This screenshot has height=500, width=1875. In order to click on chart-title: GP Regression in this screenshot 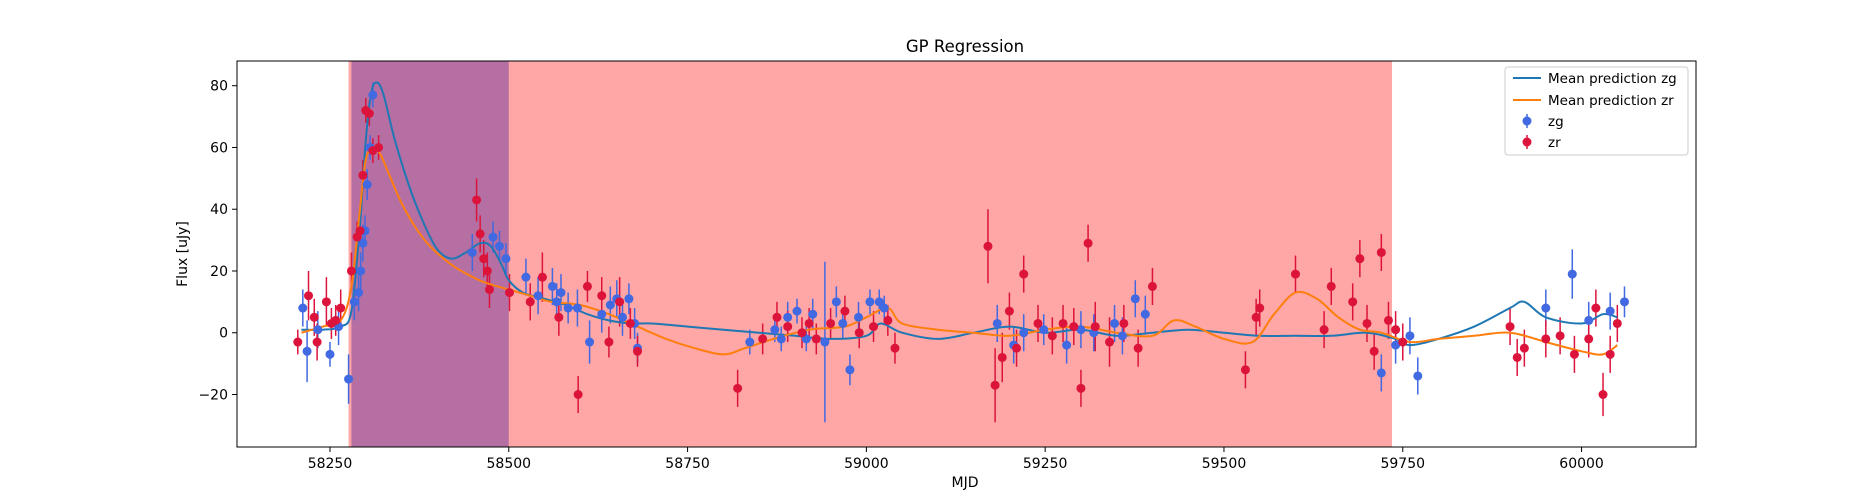, I will do `click(965, 46)`.